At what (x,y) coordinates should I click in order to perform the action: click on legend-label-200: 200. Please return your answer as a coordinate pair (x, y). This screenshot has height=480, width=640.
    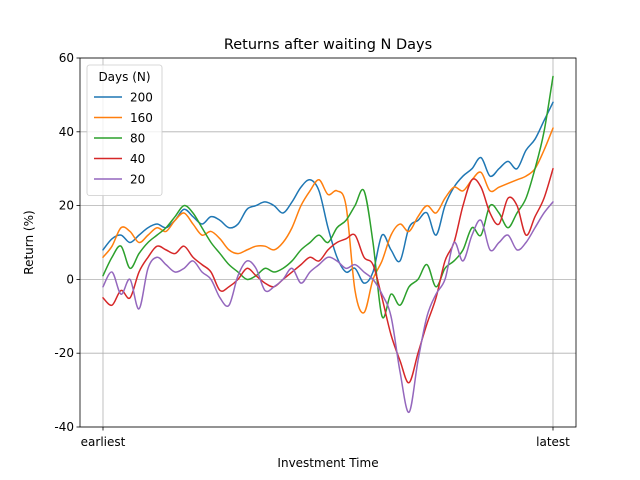
    Looking at the image, I should click on (141, 98).